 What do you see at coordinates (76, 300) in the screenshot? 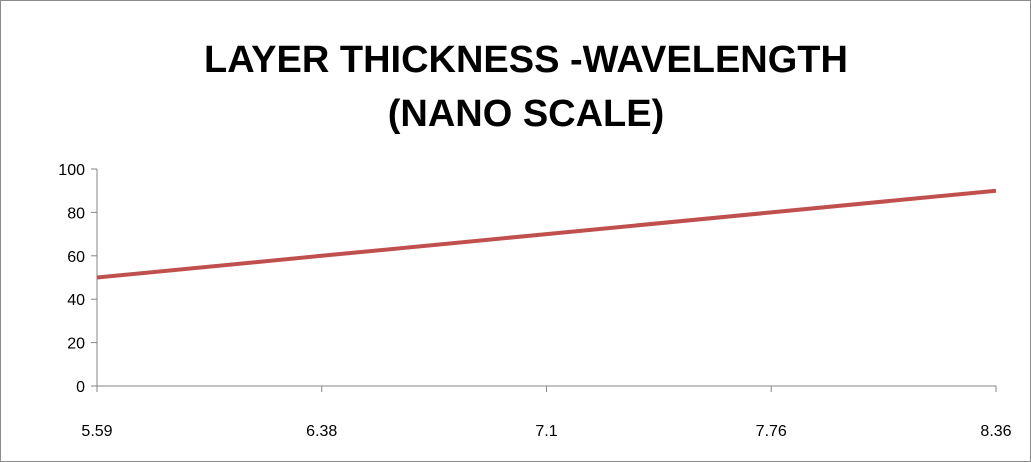
I see `y-tick-label: 40` at bounding box center [76, 300].